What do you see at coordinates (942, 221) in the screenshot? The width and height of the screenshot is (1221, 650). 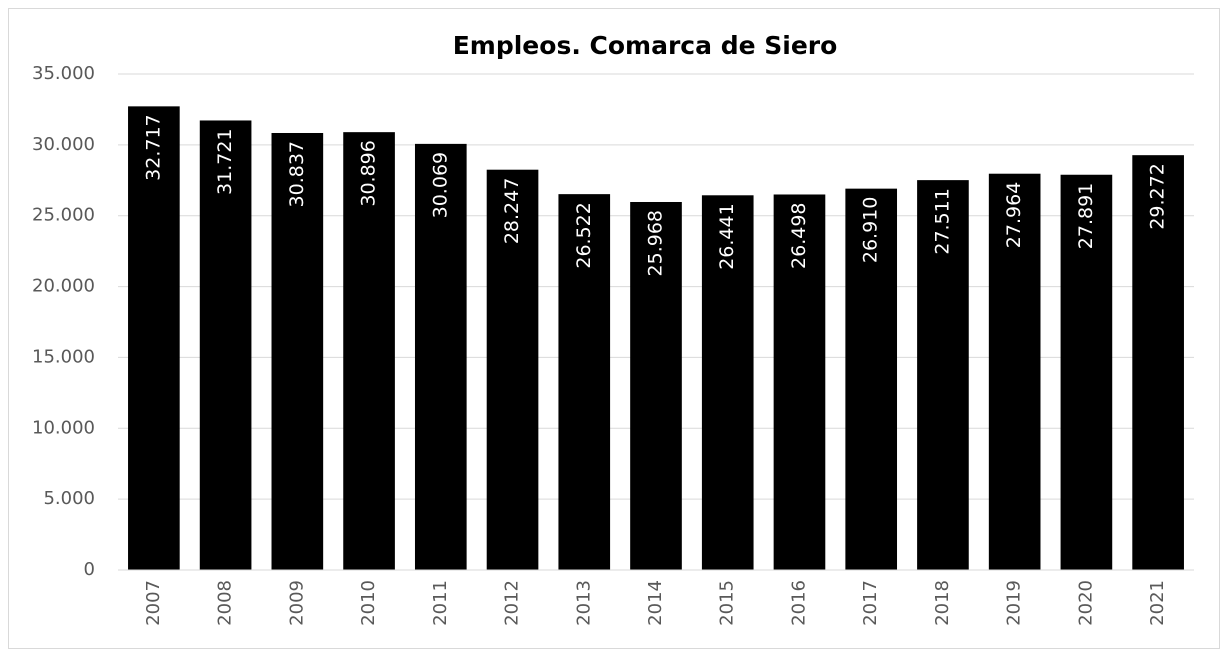 I see `data-label: 27.511` at bounding box center [942, 221].